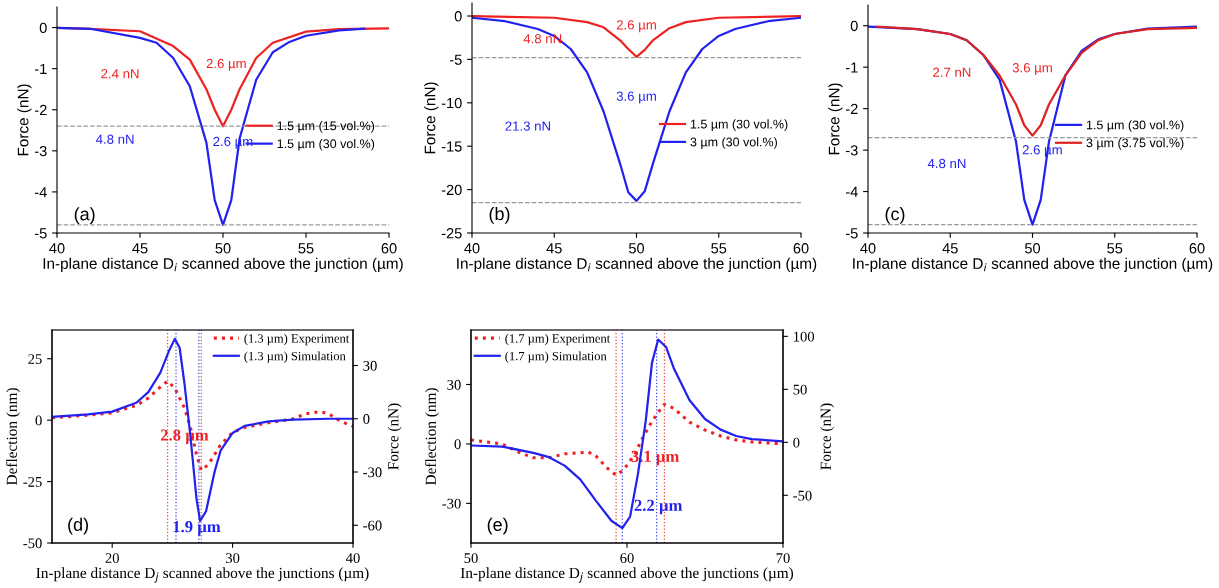 Image resolution: width=1219 pixels, height=588 pixels. I want to click on annotation: (b), so click(499, 215).